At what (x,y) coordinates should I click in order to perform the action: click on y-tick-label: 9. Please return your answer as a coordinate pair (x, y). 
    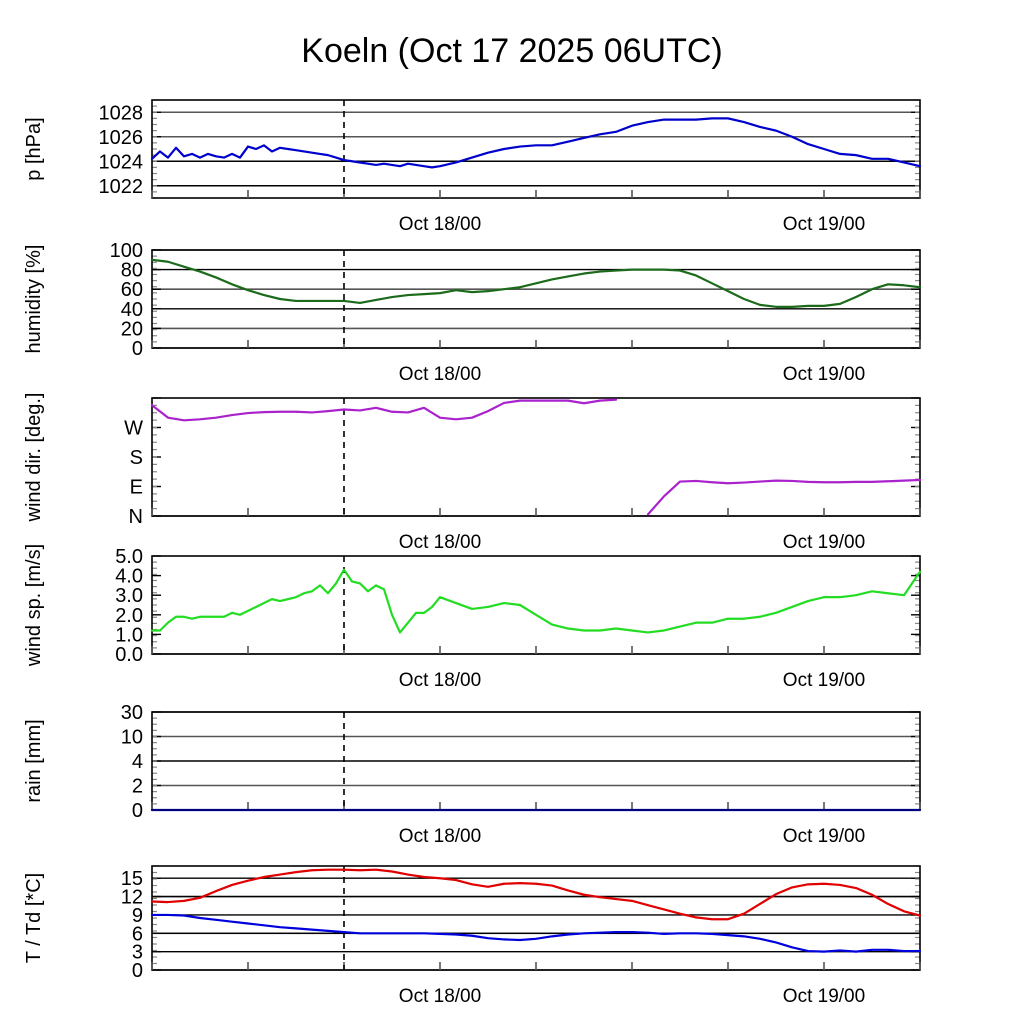
    Looking at the image, I should click on (137, 916).